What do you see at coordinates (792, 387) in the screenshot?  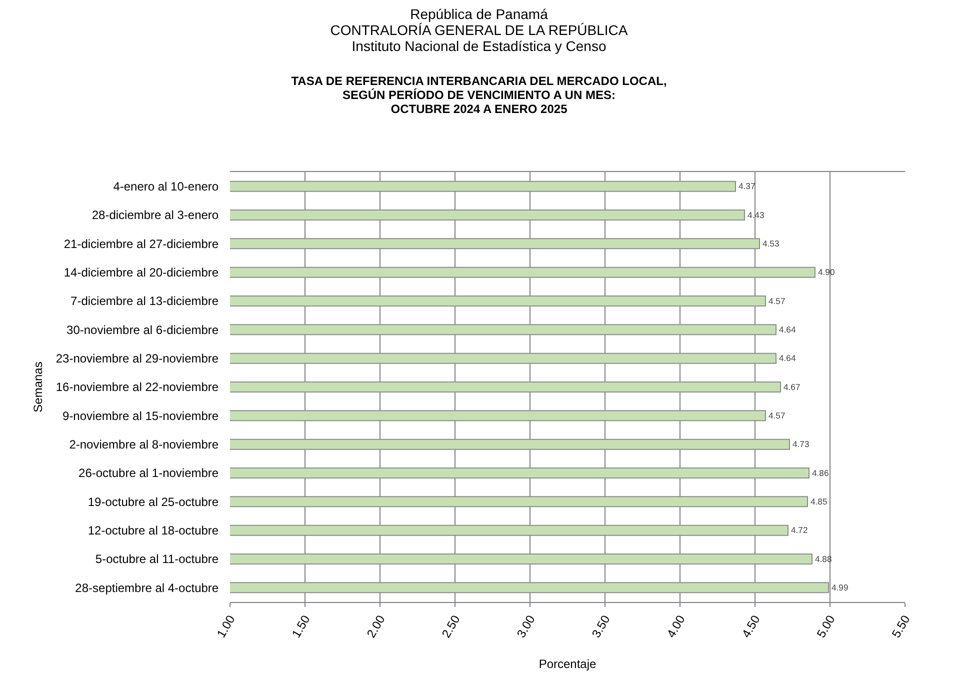 I see `data-label: 4.67` at bounding box center [792, 387].